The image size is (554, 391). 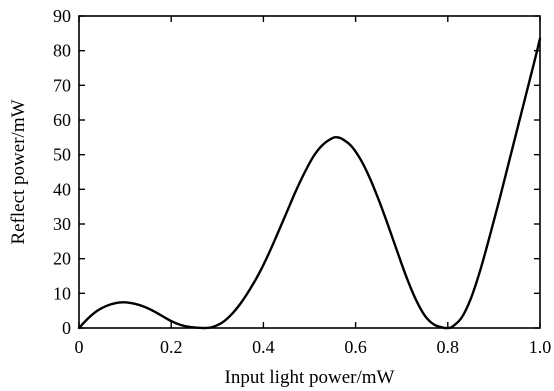 What do you see at coordinates (263, 347) in the screenshot?
I see `x-tick-label: 0.4` at bounding box center [263, 347].